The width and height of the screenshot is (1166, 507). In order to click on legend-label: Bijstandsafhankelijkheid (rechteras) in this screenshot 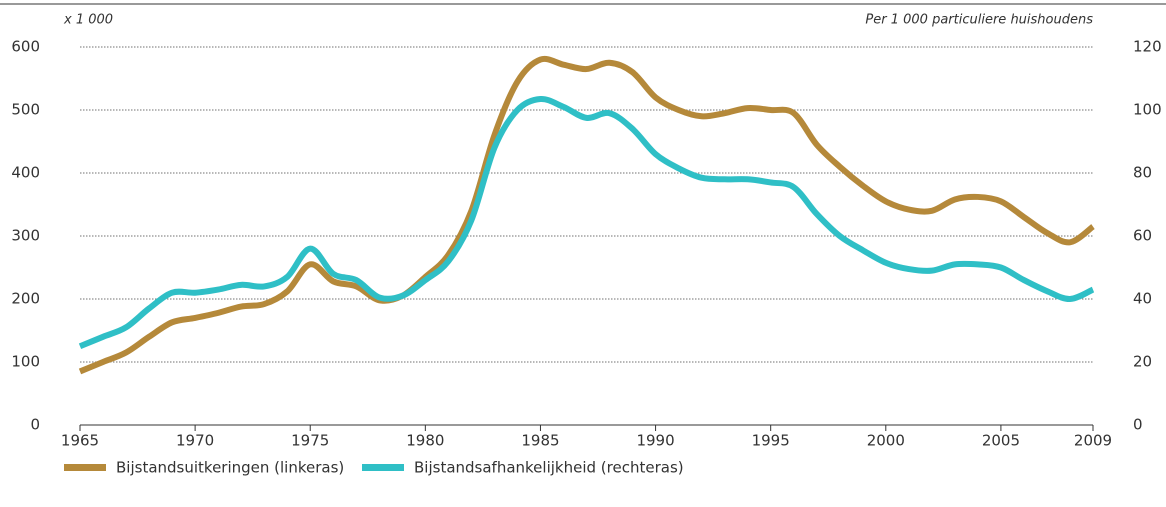, I will do `click(549, 468)`.